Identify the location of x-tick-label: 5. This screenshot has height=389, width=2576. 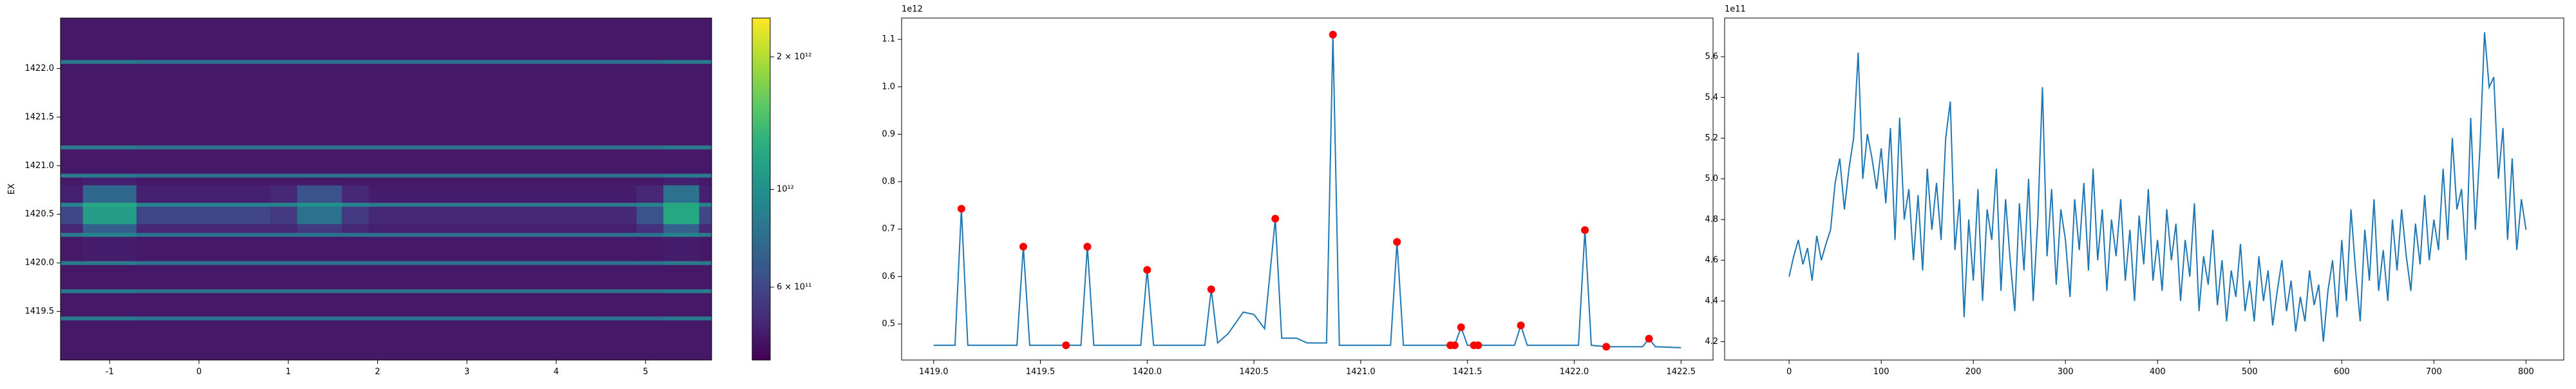
(645, 372).